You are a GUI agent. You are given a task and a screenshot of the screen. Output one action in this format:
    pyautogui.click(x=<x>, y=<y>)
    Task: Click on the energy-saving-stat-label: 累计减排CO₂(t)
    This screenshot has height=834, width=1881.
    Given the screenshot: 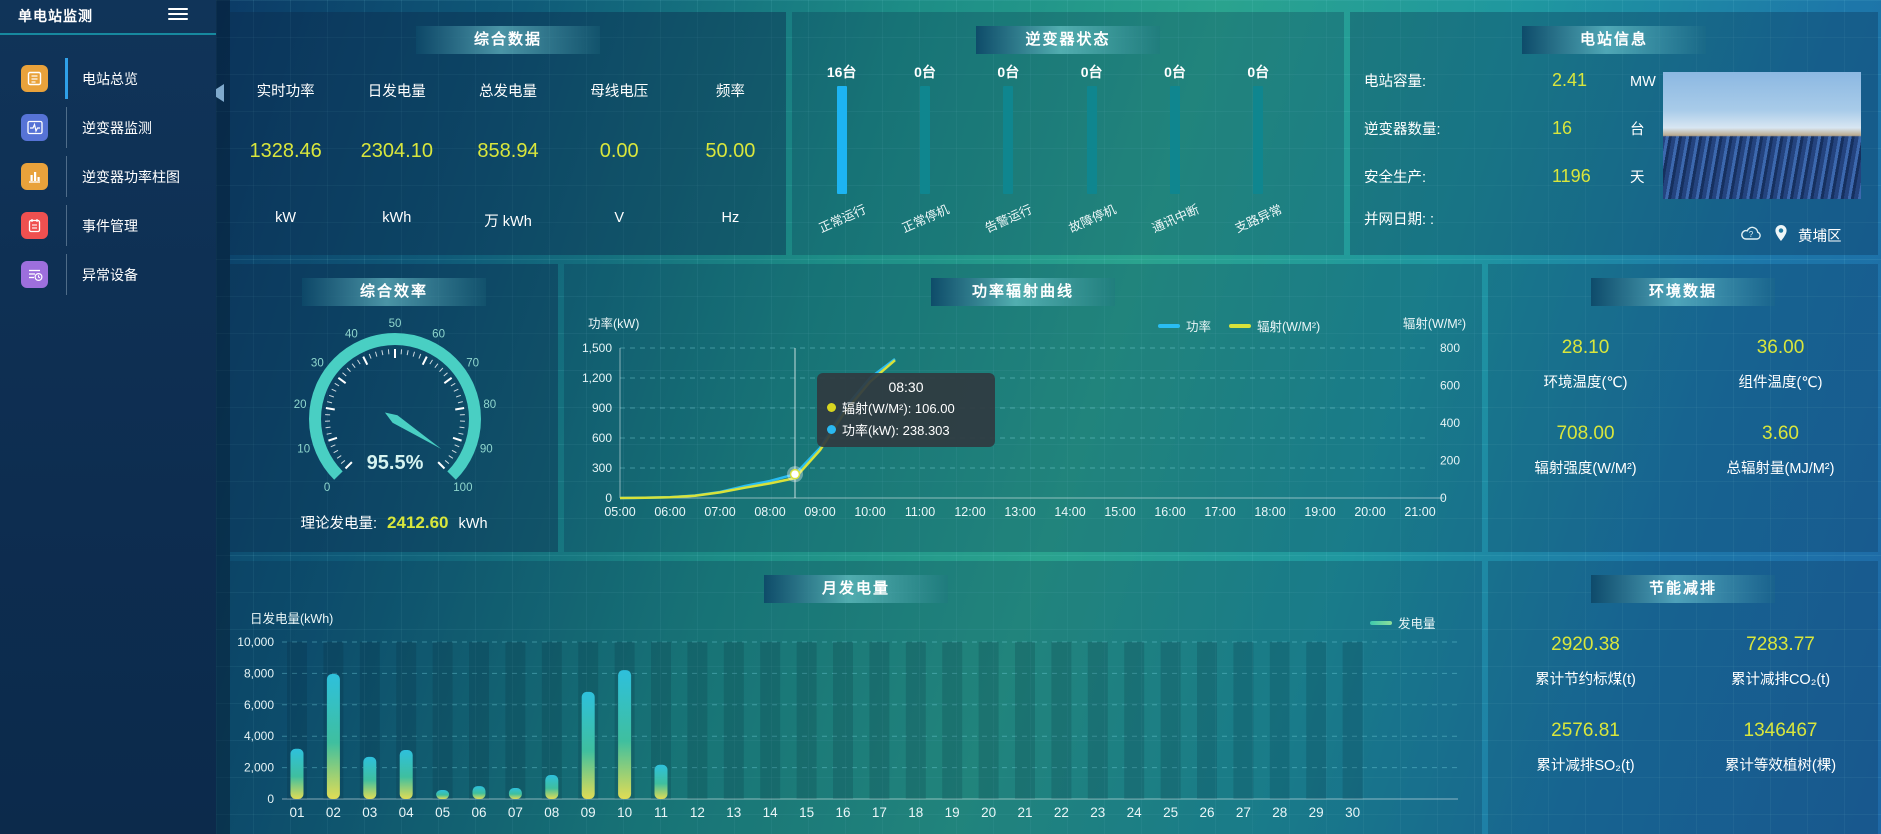 What is the action you would take?
    pyautogui.click(x=1780, y=680)
    